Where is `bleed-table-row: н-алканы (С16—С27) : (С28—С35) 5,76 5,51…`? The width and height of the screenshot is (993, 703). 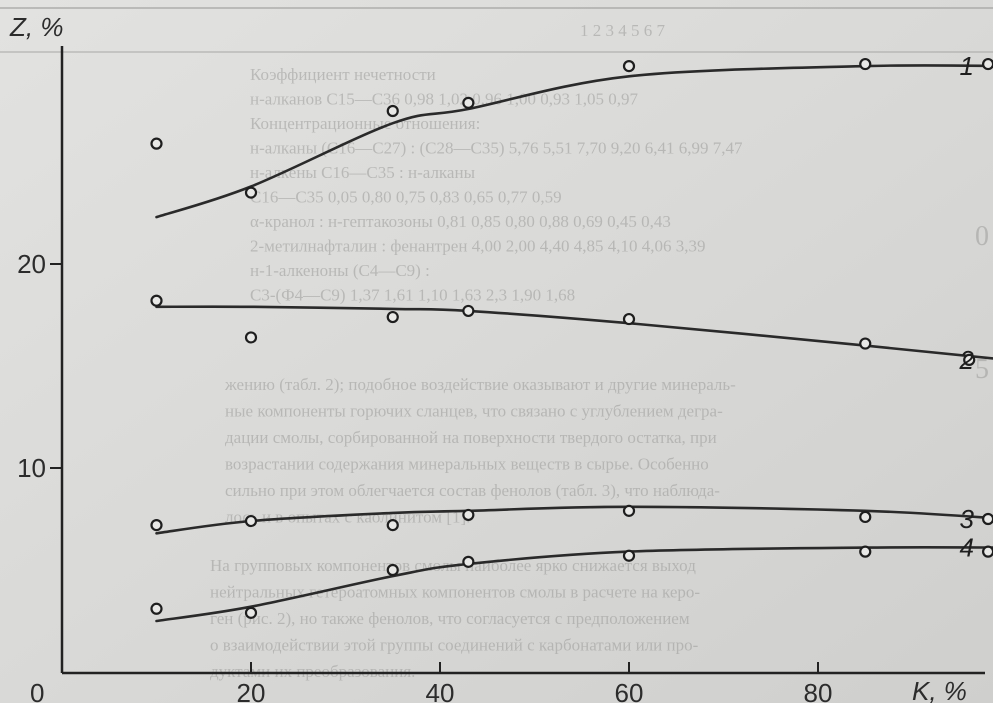 bleed-table-row: н-алканы (С16—С27) : (С28—С35) 5,76 5,51… is located at coordinates (496, 148).